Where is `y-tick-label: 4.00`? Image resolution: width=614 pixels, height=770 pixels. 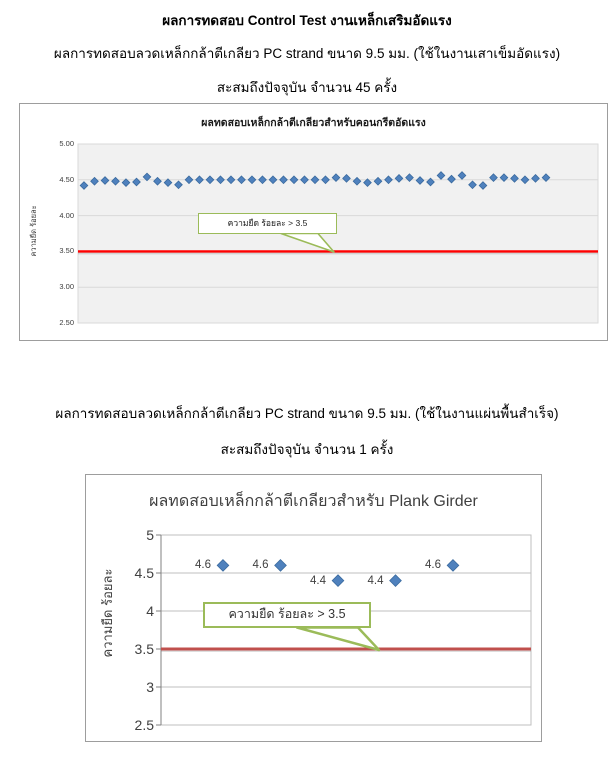
y-tick-label: 4.00 is located at coordinates (66, 215).